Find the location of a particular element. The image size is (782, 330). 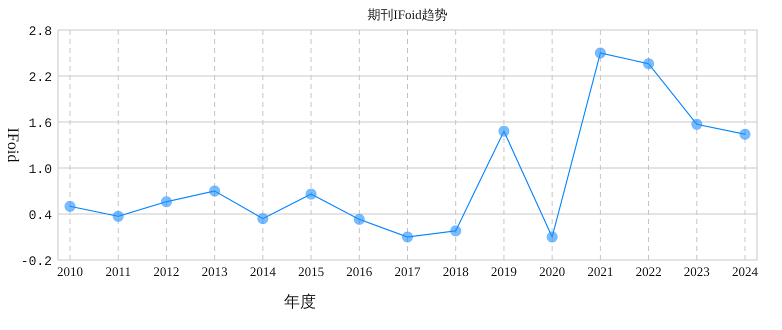

y-tick-label: 1.6 is located at coordinates (40, 123).